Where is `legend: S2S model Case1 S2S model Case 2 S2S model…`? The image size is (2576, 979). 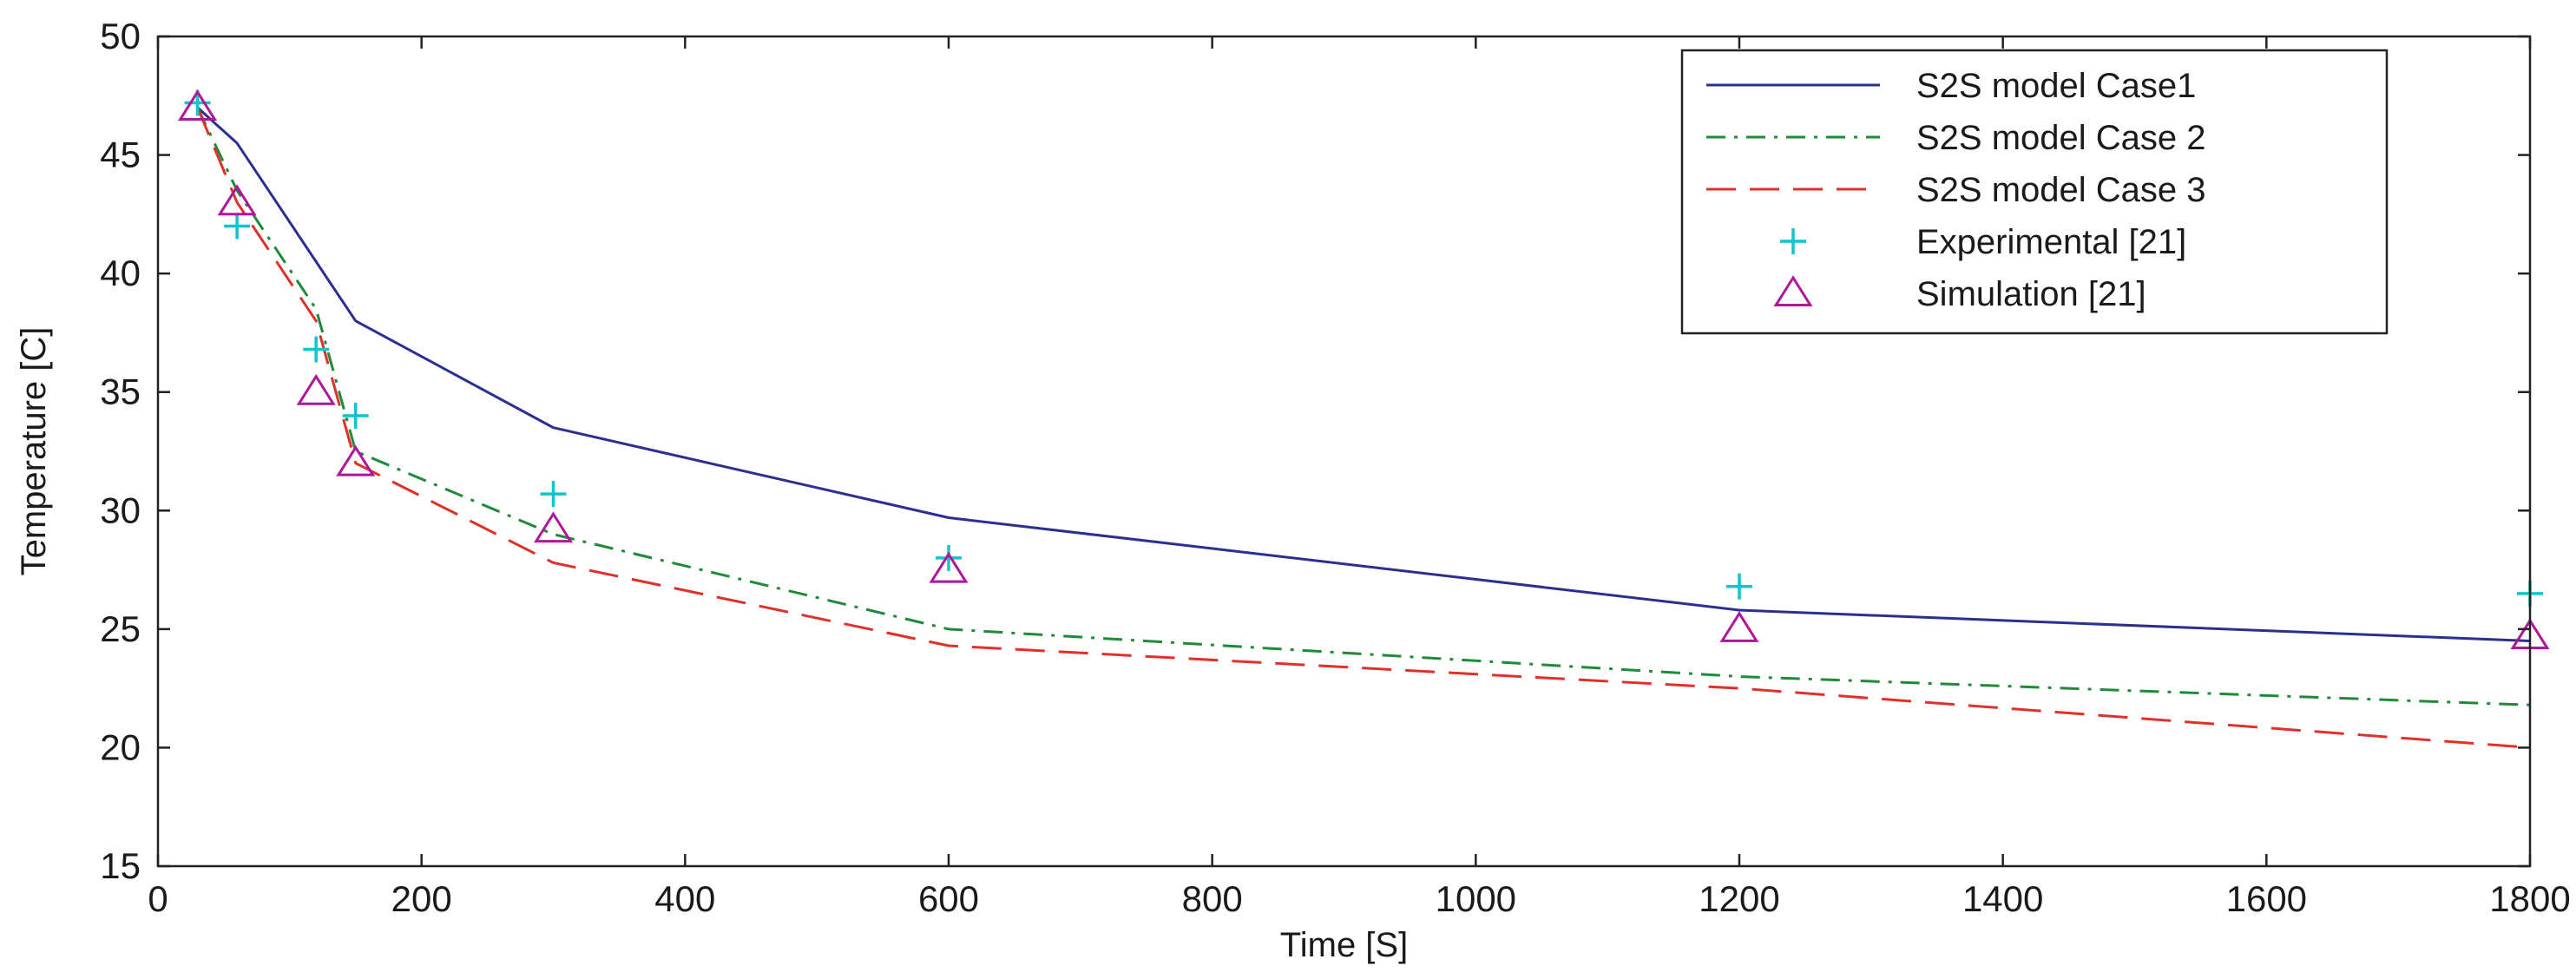
legend: S2S model Case1 S2S model Case 2 S2S model… is located at coordinates (2034, 192).